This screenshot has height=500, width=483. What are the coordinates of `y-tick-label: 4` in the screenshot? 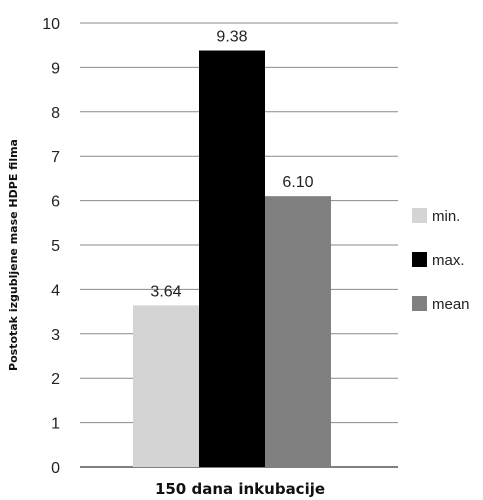 It's located at (55, 290).